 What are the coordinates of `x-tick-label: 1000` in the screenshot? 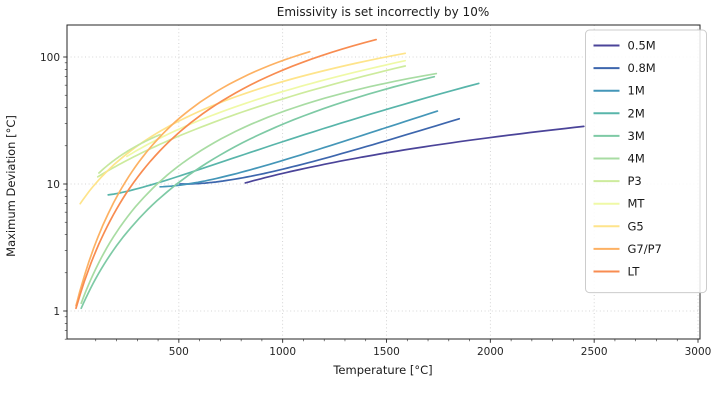 It's located at (282, 352).